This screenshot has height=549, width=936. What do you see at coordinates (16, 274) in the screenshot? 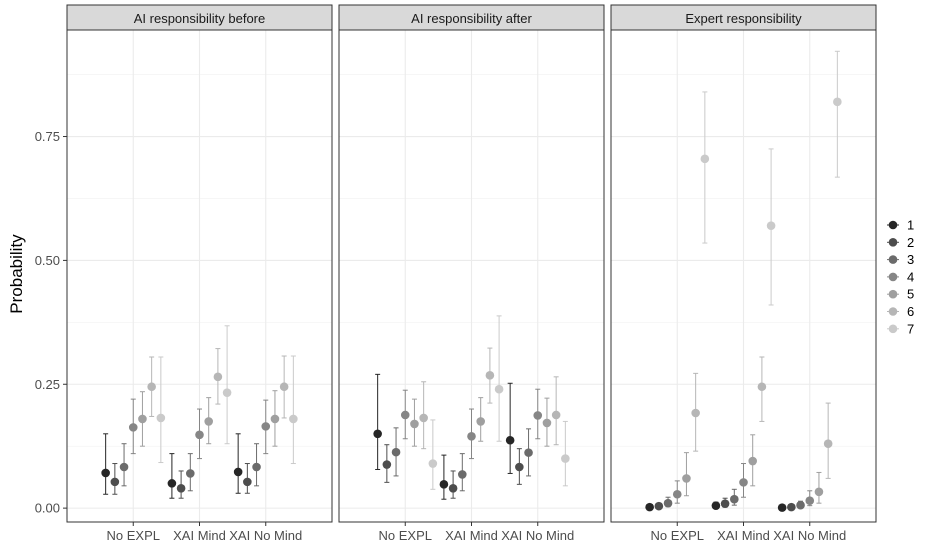
I see `y-axis-title: Probability` at bounding box center [16, 274].